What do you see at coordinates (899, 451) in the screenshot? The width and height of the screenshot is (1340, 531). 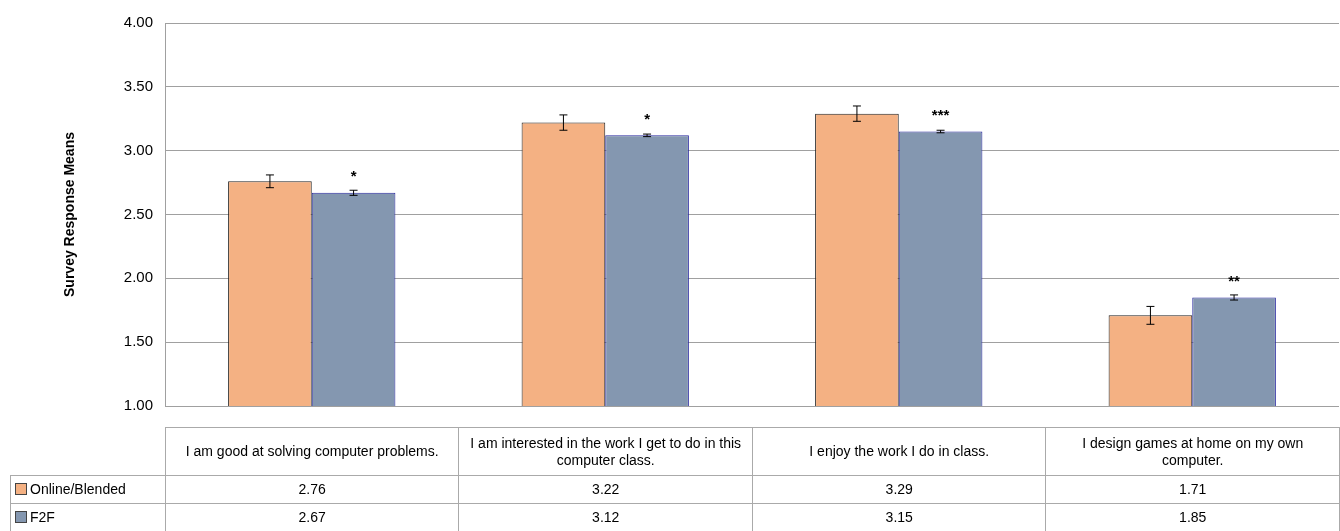 I see `x-tick-label: I enjoy the work I do in class.` at bounding box center [899, 451].